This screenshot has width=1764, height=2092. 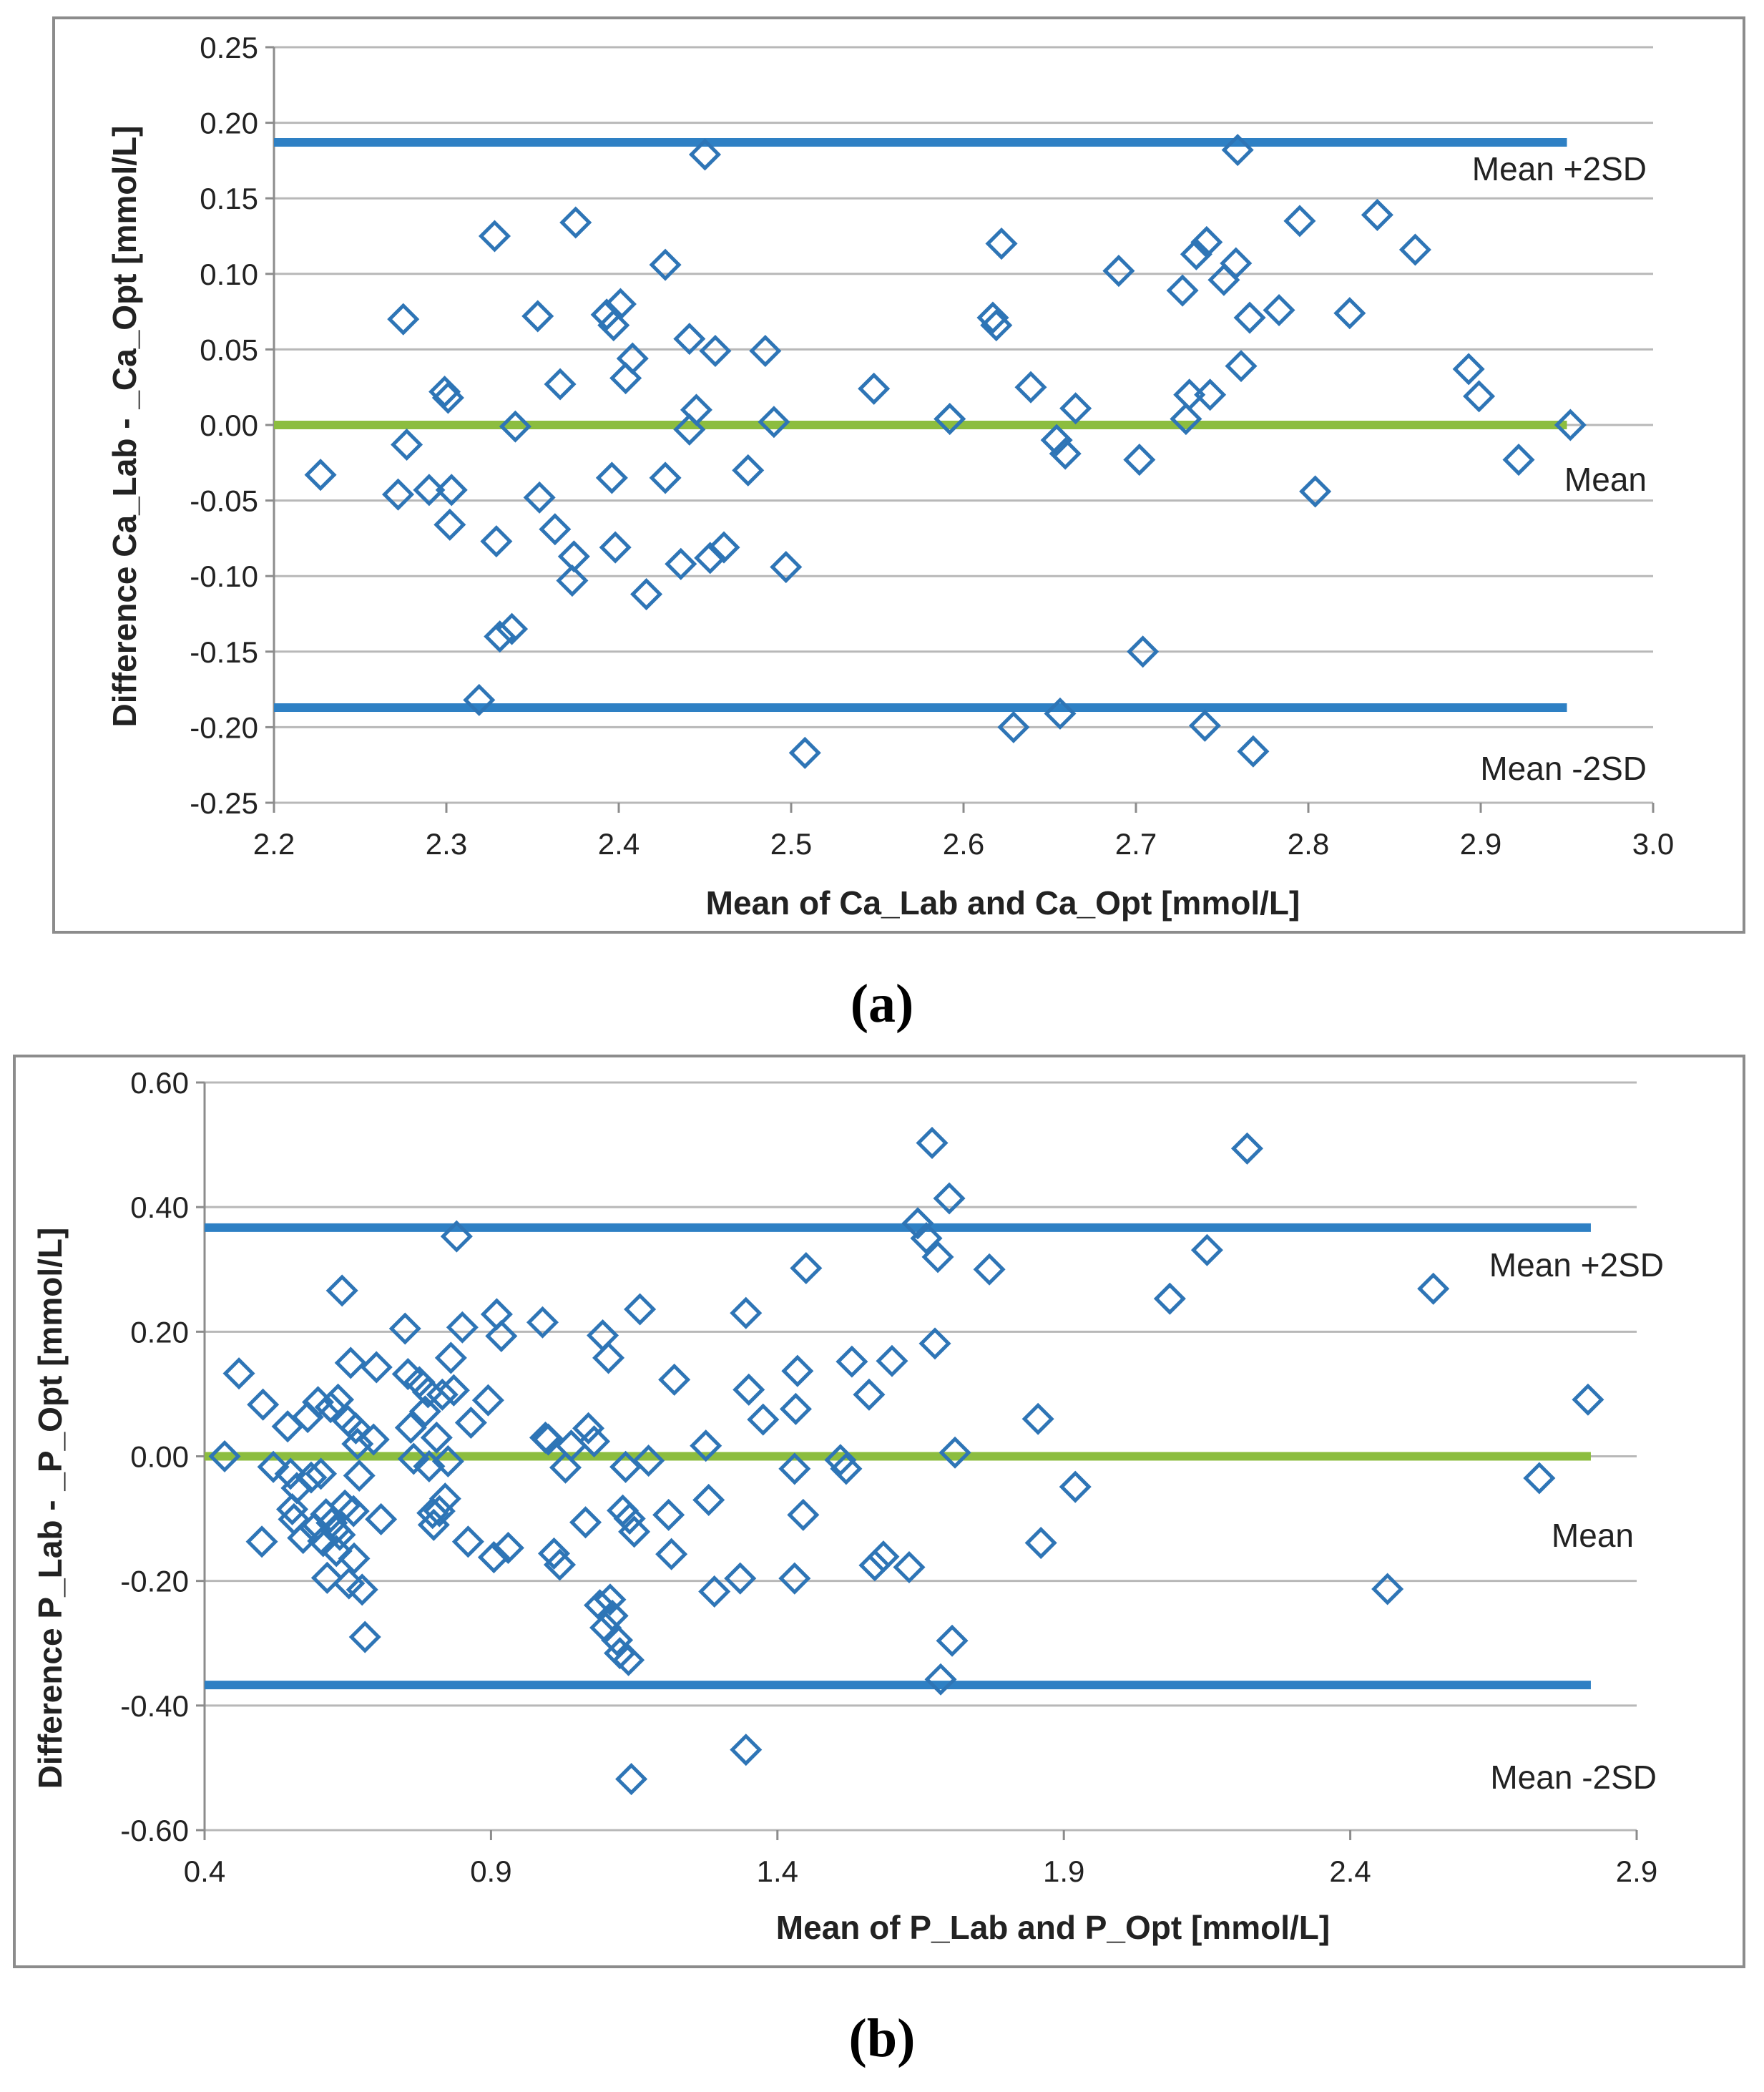 I want to click on chart-a-y-axis-title: Difference Ca_Lab - _Ca_Opt [mmol/L], so click(x=125, y=427).